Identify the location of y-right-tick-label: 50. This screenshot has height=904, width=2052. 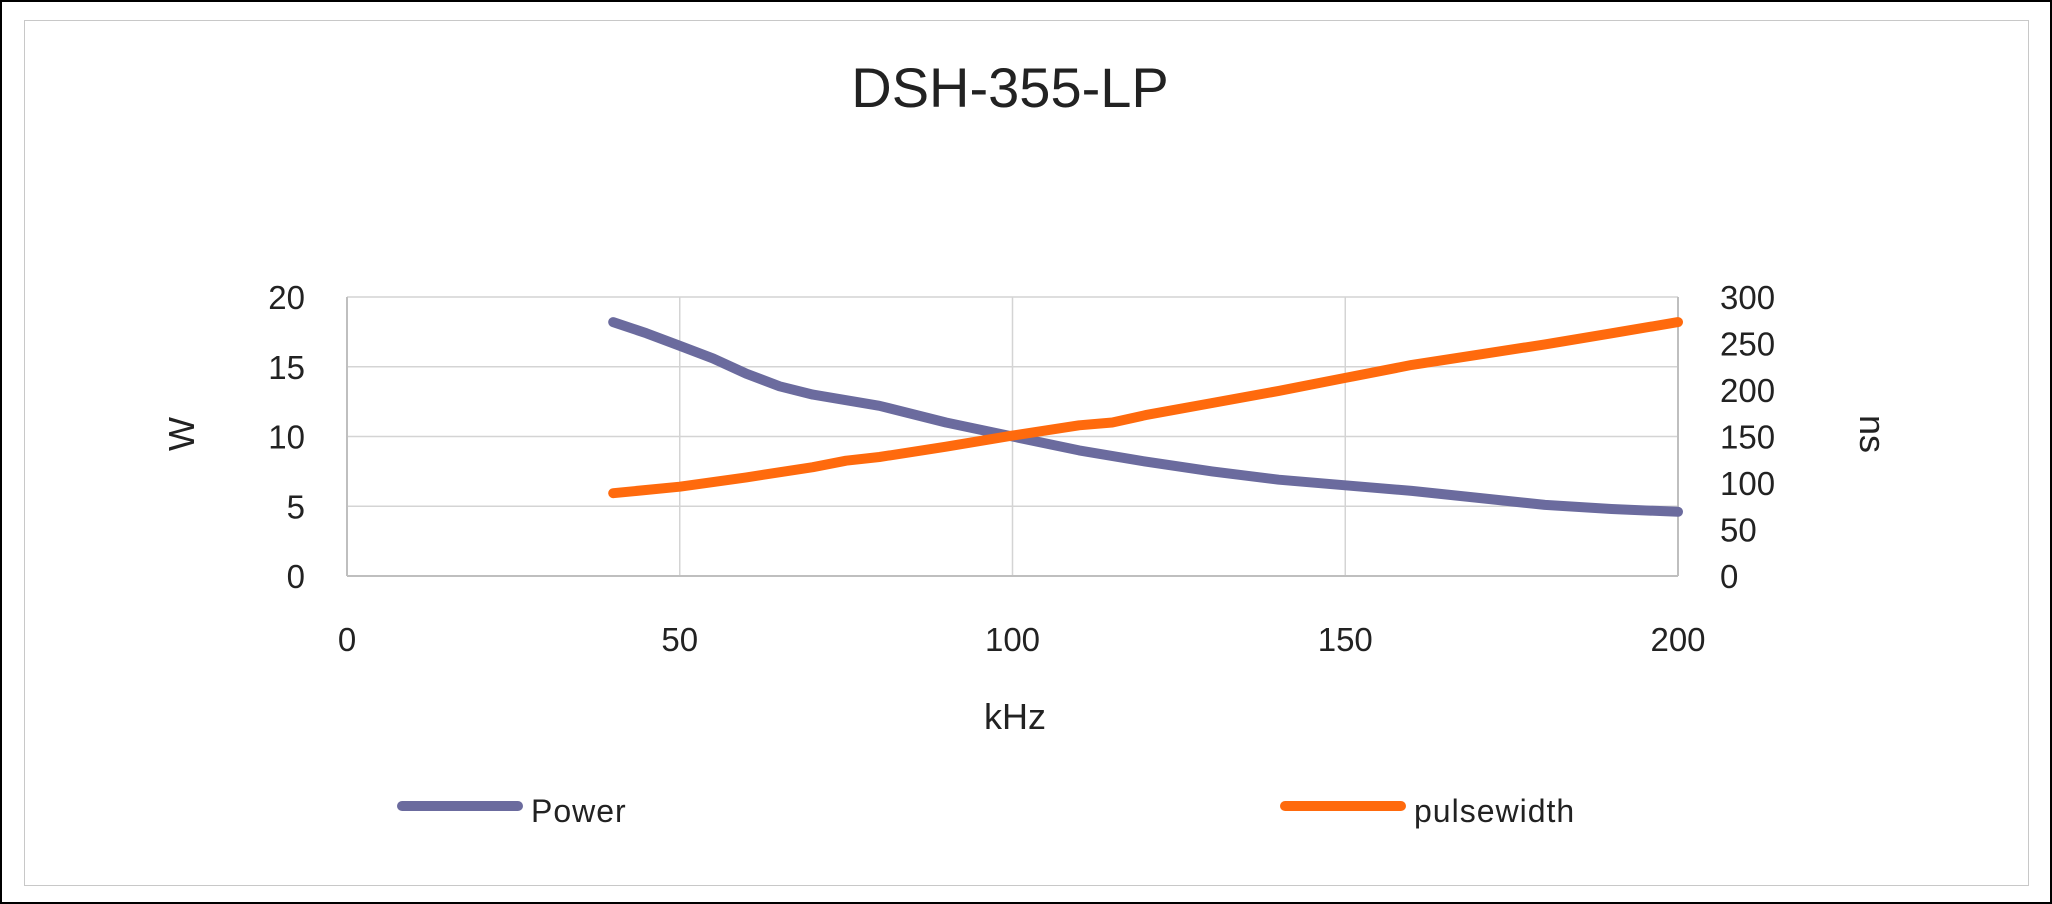
(1738, 530).